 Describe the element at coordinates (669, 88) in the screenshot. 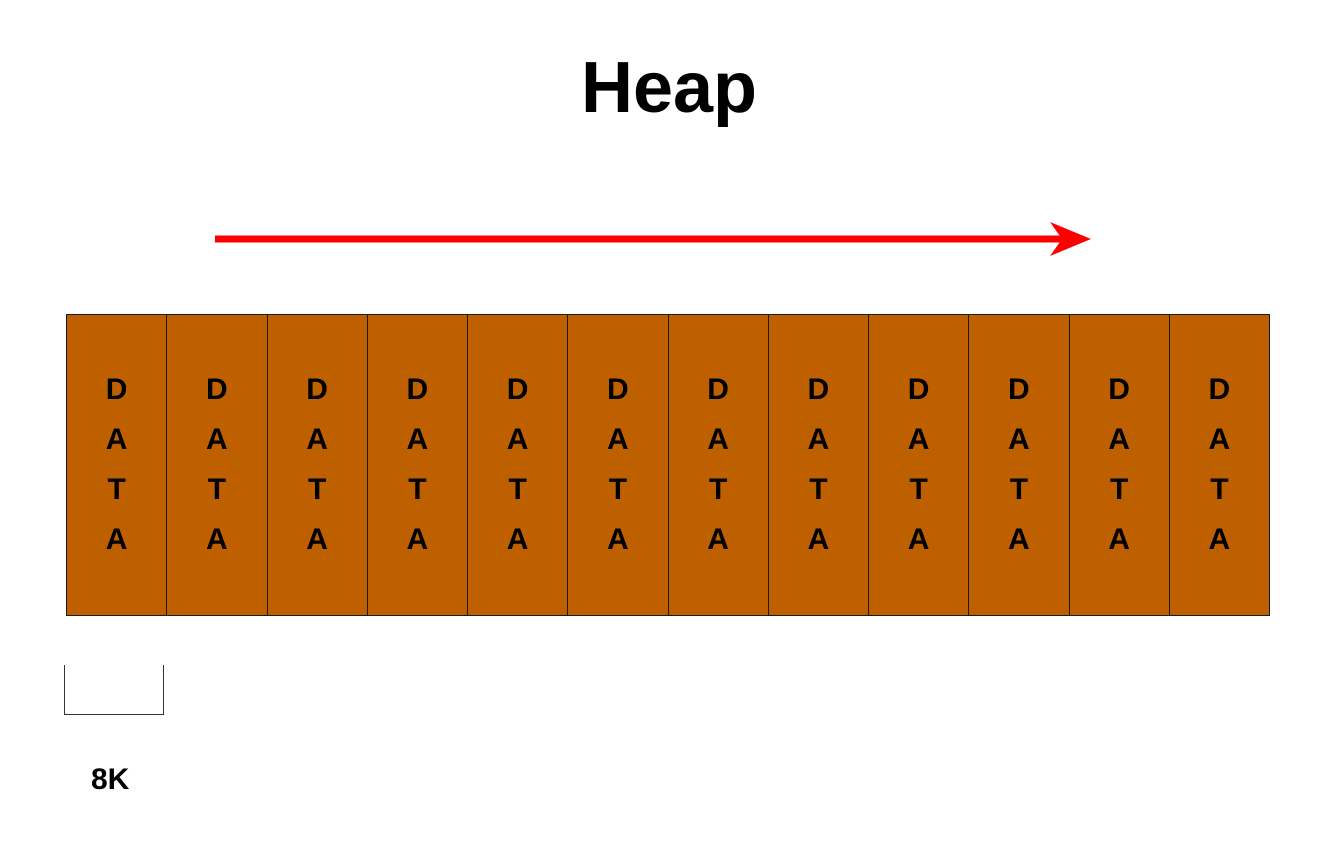

I see `diagram-title: Heap` at that location.